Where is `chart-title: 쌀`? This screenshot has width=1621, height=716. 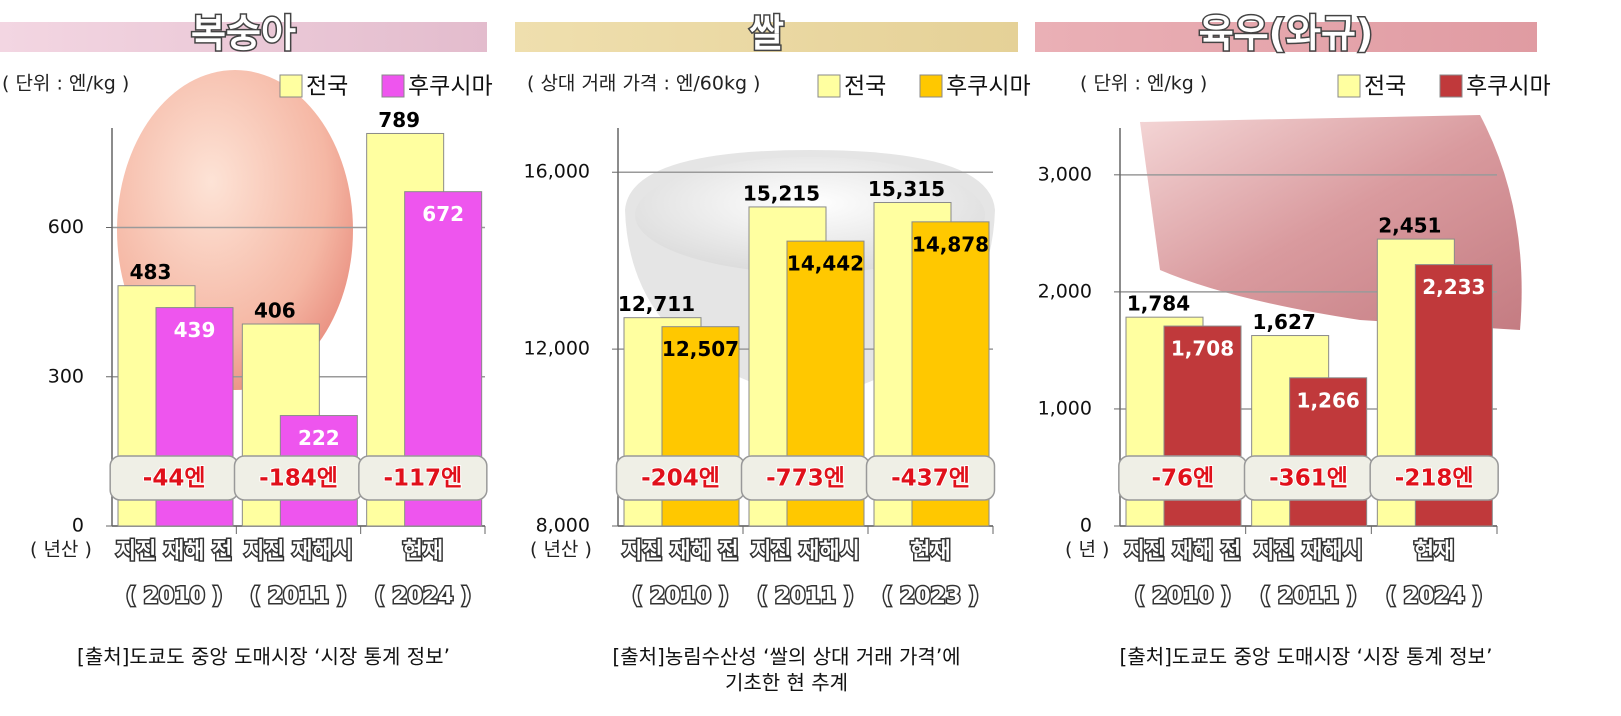
chart-title: 쌀 is located at coordinates (766, 34).